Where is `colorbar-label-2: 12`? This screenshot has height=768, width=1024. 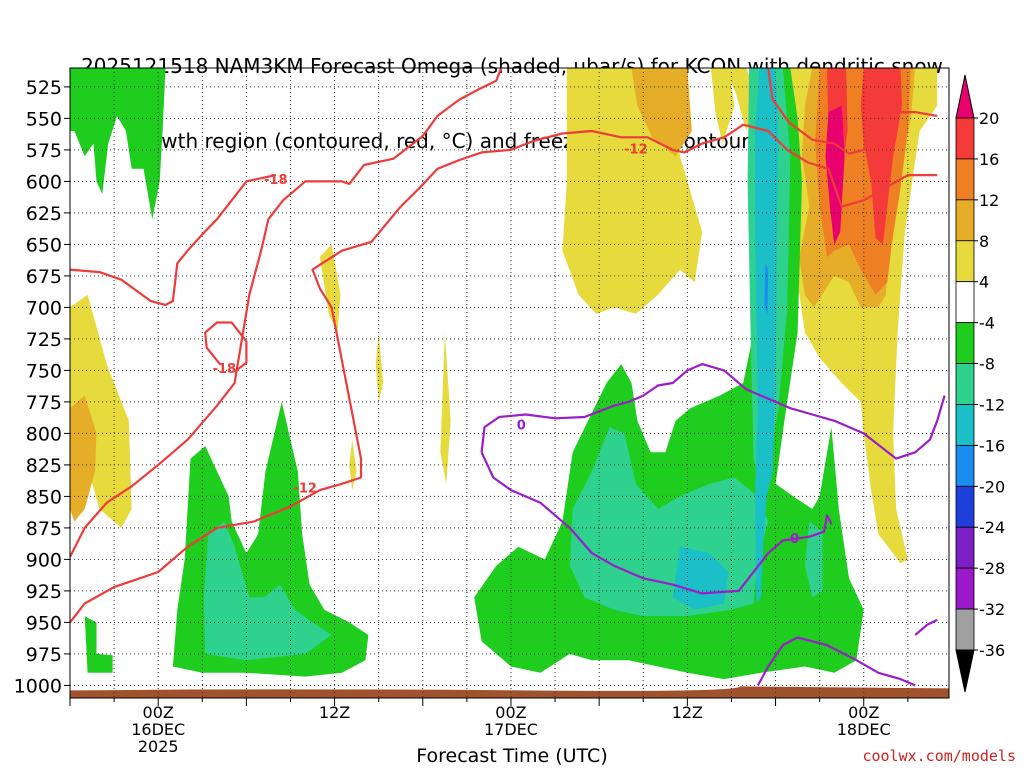
colorbar-label-2: 12 is located at coordinates (989, 200).